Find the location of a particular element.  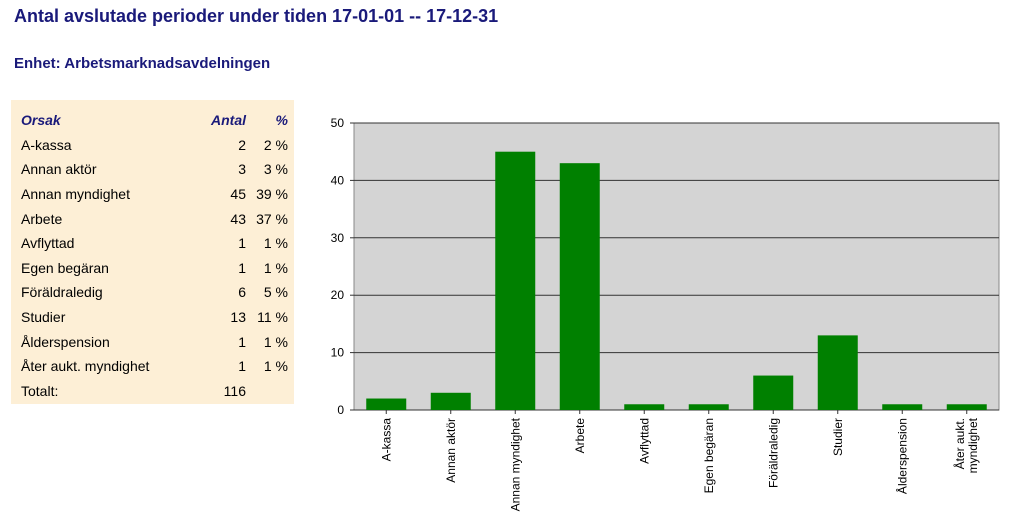

table-cell: Studier is located at coordinates (43, 317).